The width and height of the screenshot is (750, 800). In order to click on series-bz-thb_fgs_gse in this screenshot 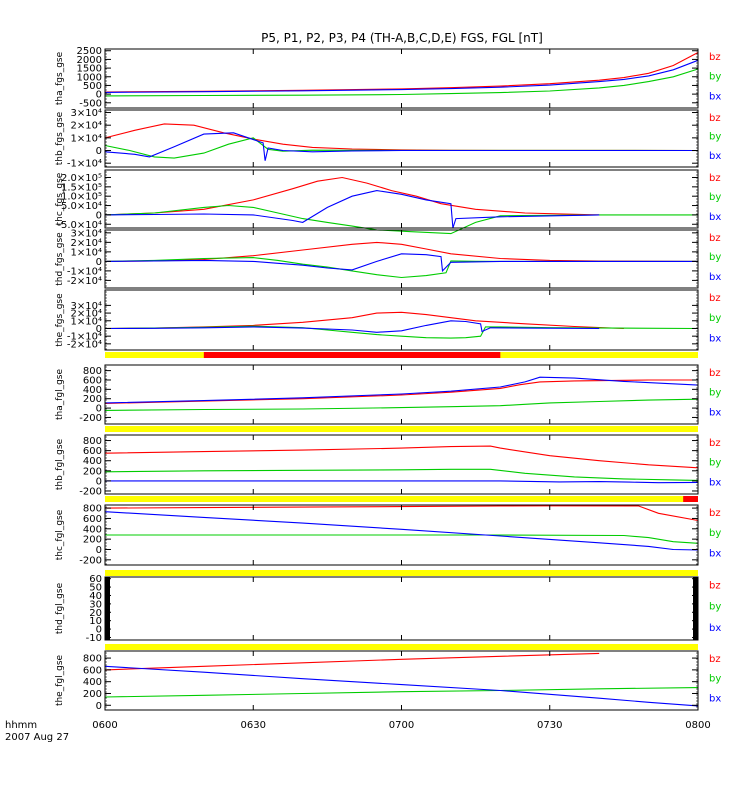, I will do `click(401, 137)`.